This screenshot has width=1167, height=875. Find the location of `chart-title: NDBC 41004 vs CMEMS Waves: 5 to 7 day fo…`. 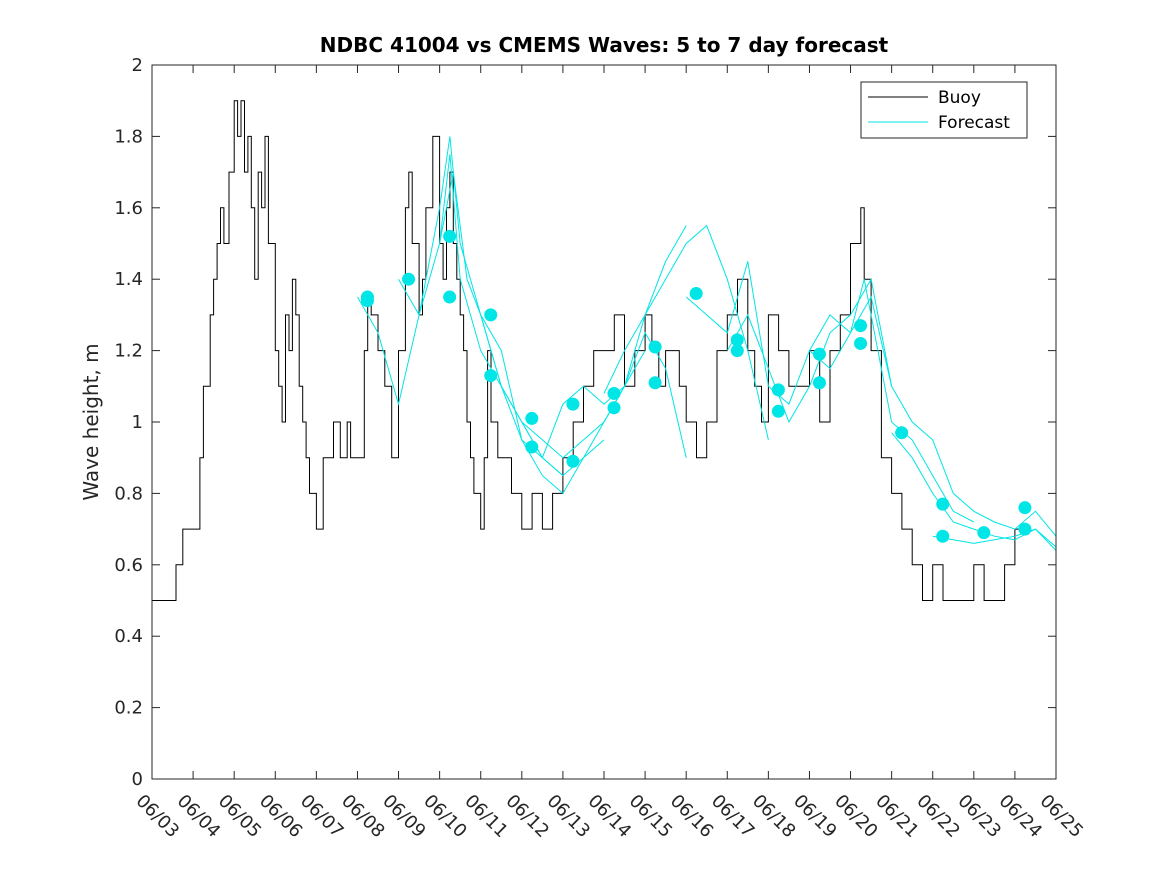

chart-title: NDBC 41004 vs CMEMS Waves: 5 to 7 day fo… is located at coordinates (604, 45).